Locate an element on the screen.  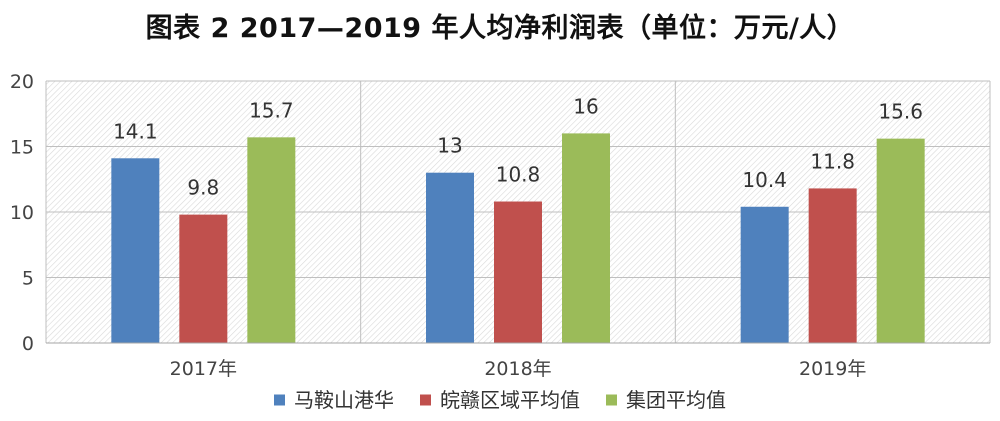
x-tick-label: 2019年 is located at coordinates (832, 369).